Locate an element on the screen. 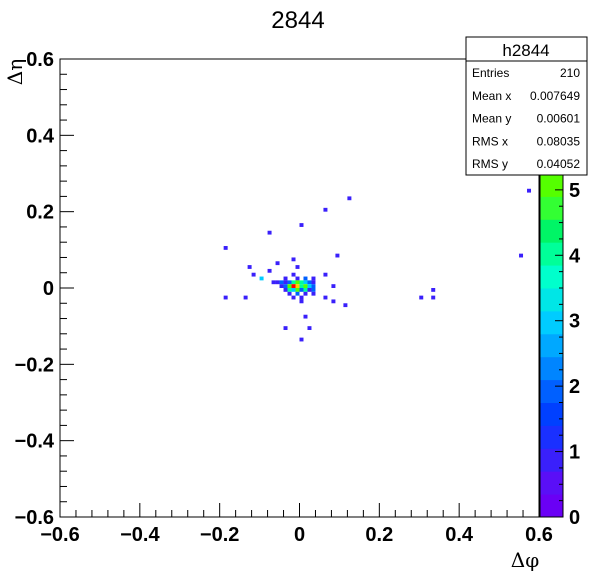 The width and height of the screenshot is (598, 581). x-axis: −0.6 −0.4 −0.2 0 0.2 0.4 0.6 is located at coordinates (296, 524).